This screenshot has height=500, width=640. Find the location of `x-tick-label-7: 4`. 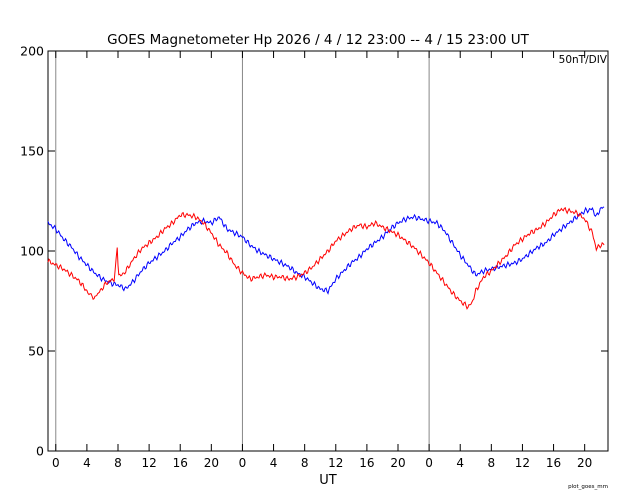

x-tick-label-7: 4 is located at coordinates (274, 463).